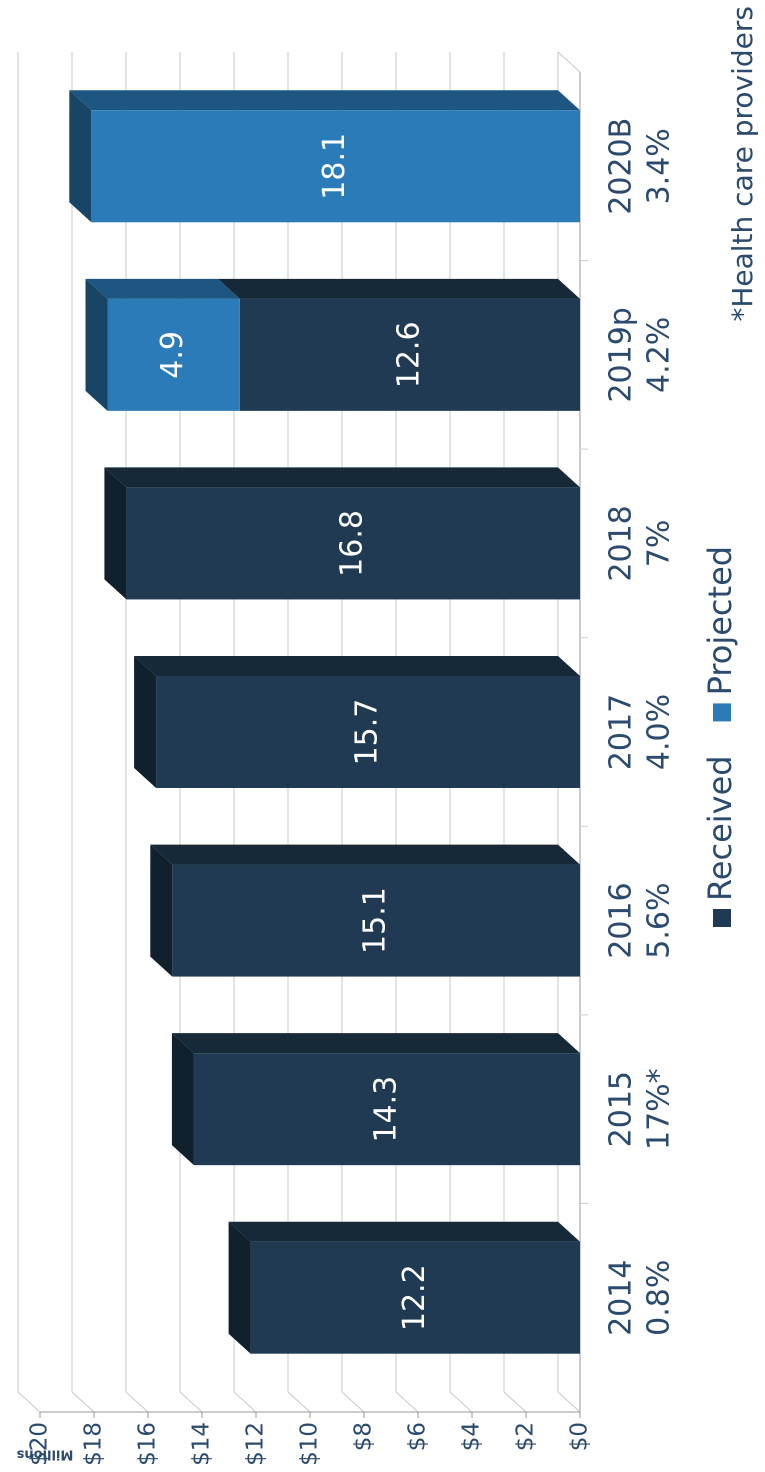  Describe the element at coordinates (659, 1109) in the screenshot. I see `growth-label: 17%*` at that location.